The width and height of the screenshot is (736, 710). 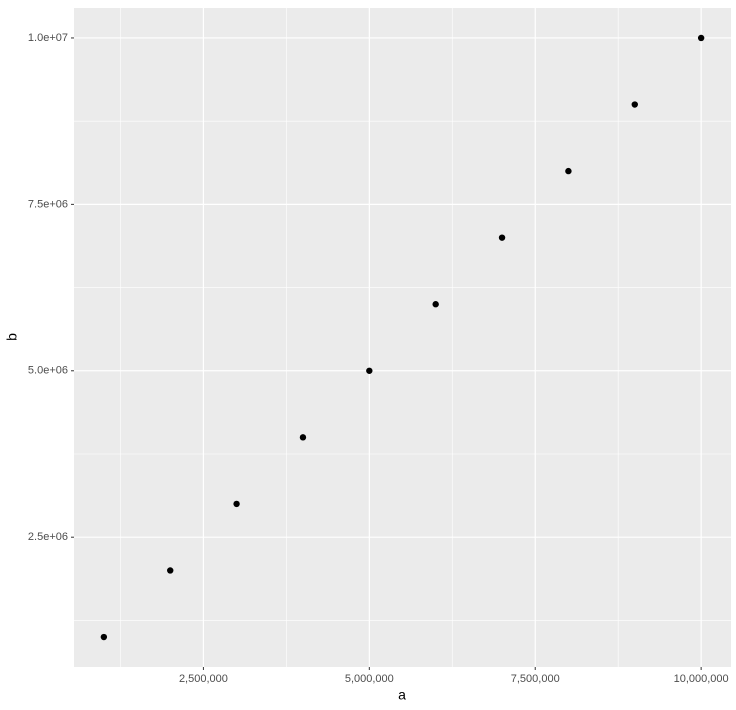 I want to click on x-tick-label: 7,500,000, so click(x=535, y=679).